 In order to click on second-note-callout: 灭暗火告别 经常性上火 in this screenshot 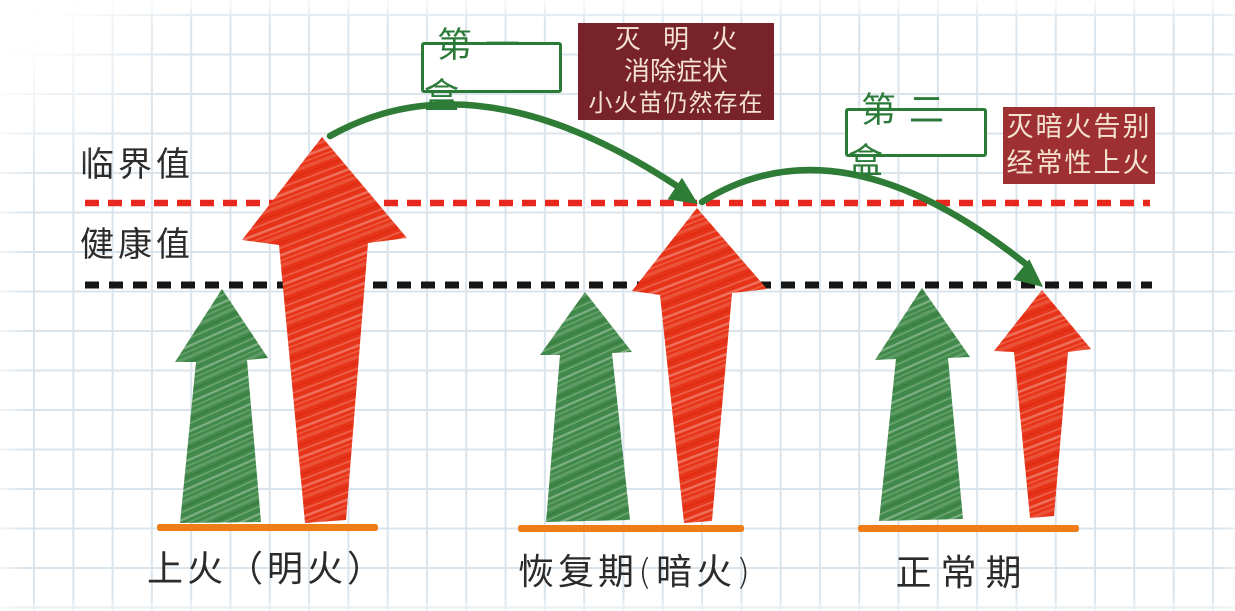, I will do `click(1079, 145)`.